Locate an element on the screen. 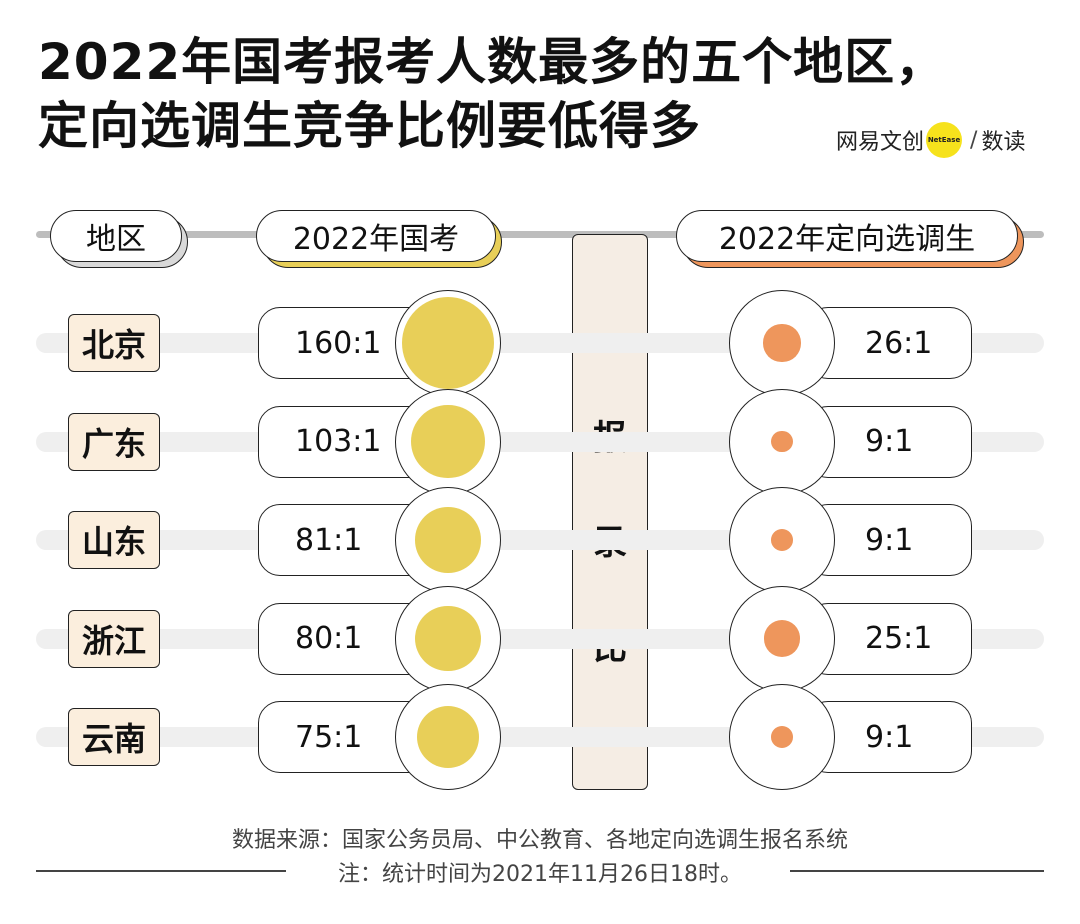  region-label: 浙江 is located at coordinates (114, 638).